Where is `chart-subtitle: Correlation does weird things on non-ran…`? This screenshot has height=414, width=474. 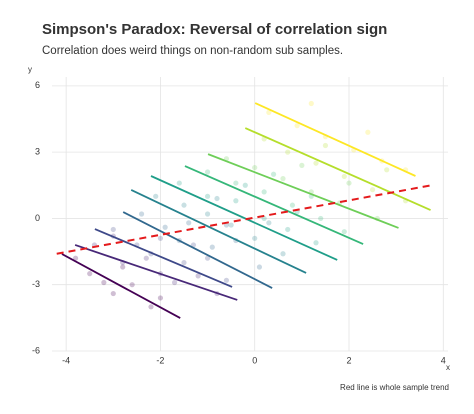 chart-subtitle: Correlation does weird things on non-ran… is located at coordinates (192, 51).